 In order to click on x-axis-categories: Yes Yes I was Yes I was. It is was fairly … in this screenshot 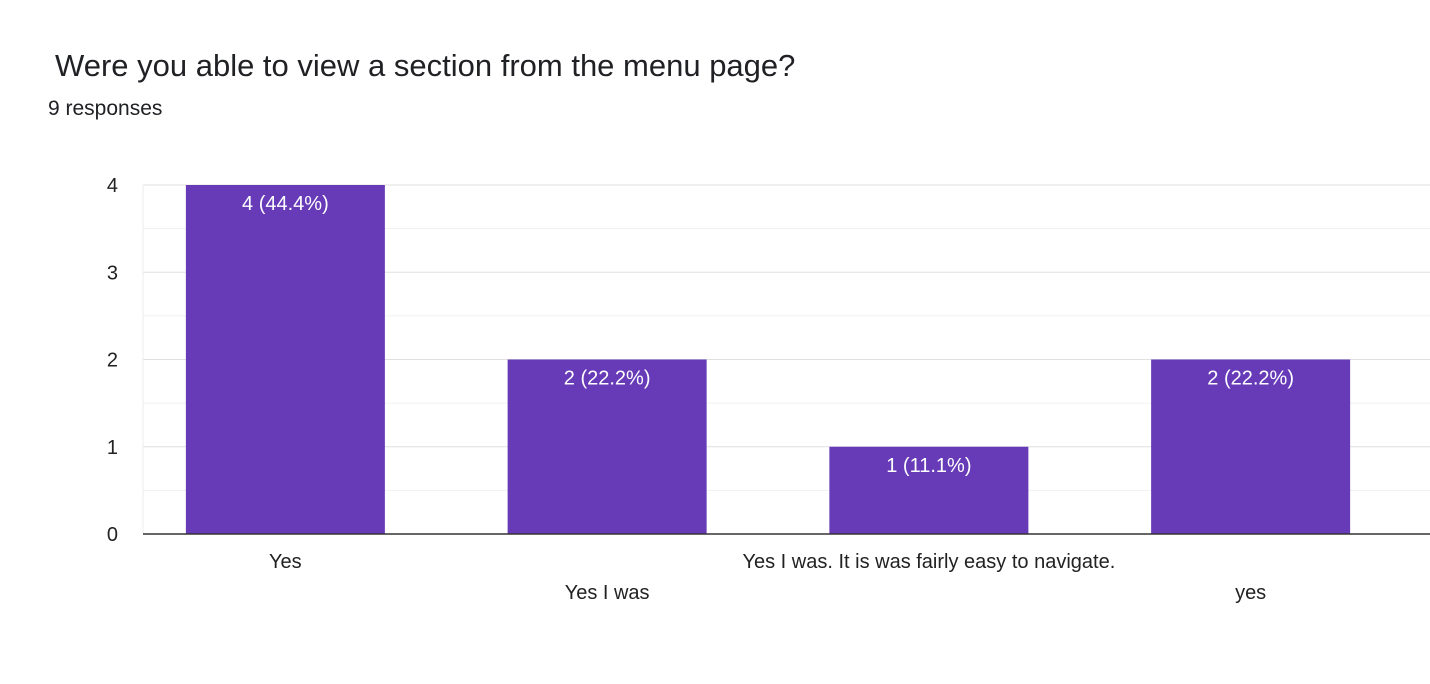, I will do `click(767, 577)`.